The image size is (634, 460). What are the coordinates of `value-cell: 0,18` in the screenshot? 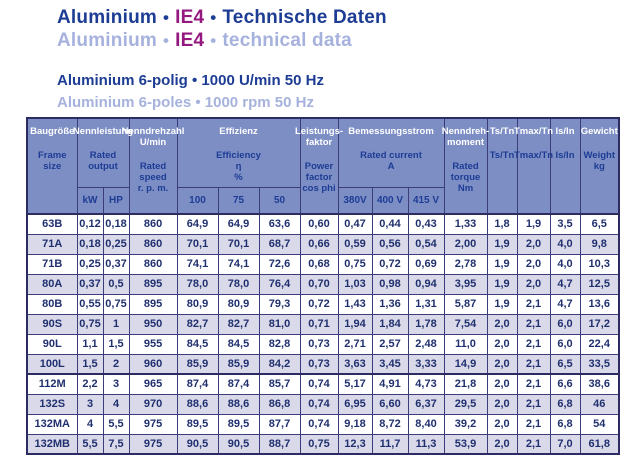 It's located at (90, 244).